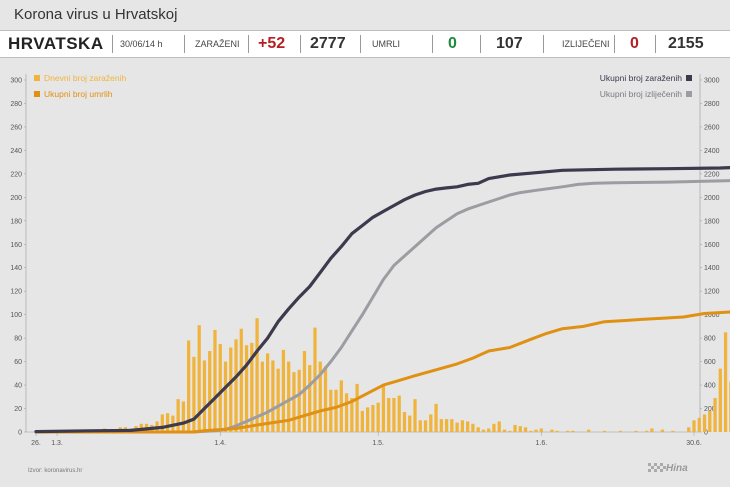  I want to click on right-tick-label: 1400, so click(712, 268).